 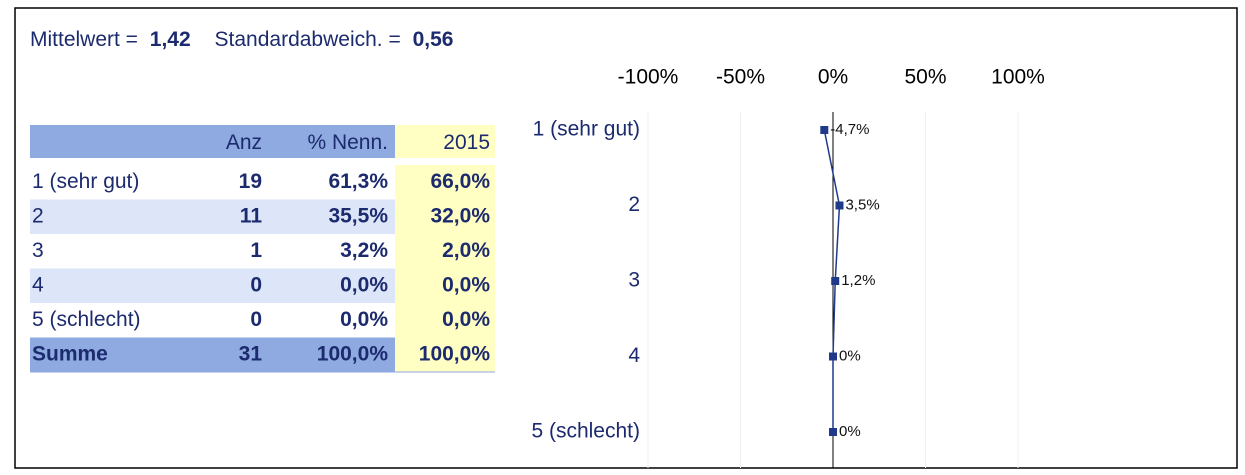 I want to click on x-tick-label: -50%, so click(x=740, y=77).